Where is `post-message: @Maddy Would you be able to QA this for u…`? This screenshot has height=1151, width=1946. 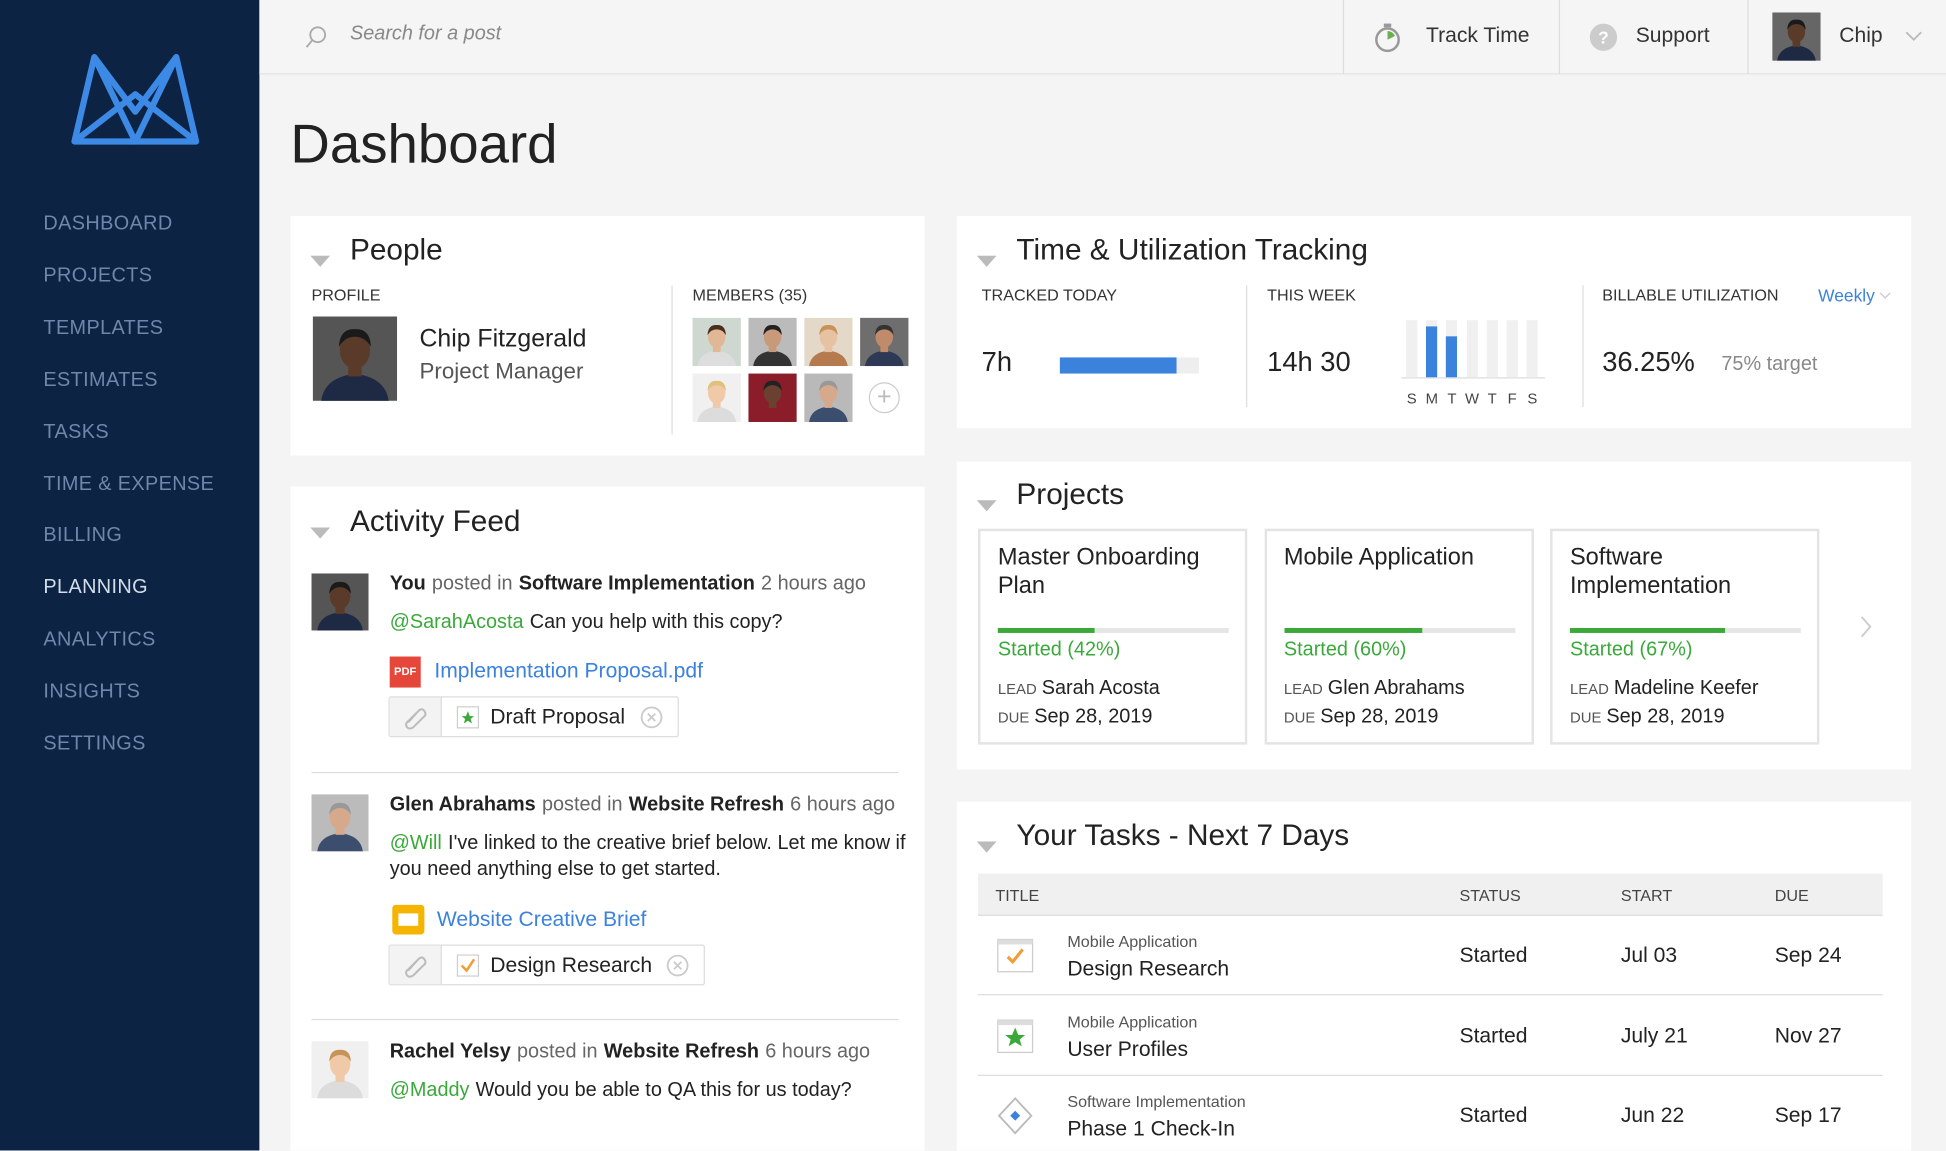 post-message: @Maddy Would you be able to QA this for u… is located at coordinates (650, 1090).